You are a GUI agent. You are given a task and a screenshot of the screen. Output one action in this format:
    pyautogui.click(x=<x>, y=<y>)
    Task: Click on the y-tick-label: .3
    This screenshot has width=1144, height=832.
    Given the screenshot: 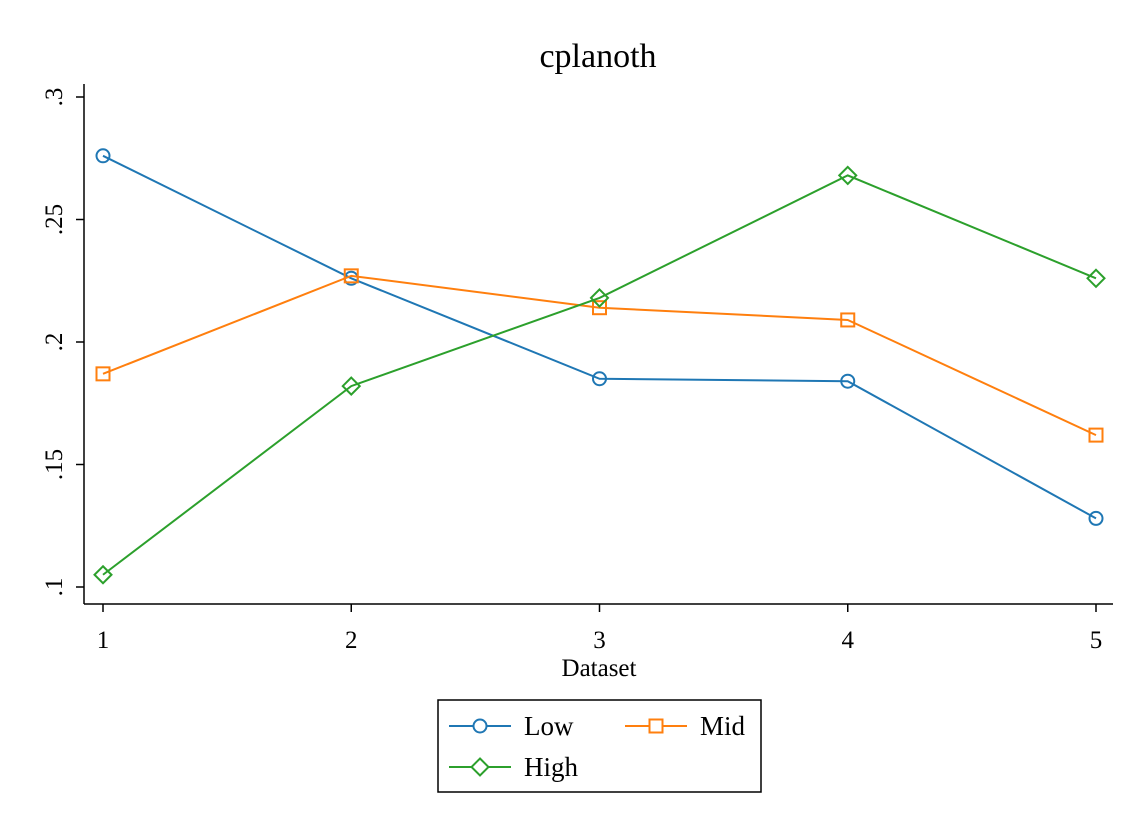 What is the action you would take?
    pyautogui.click(x=54, y=97)
    